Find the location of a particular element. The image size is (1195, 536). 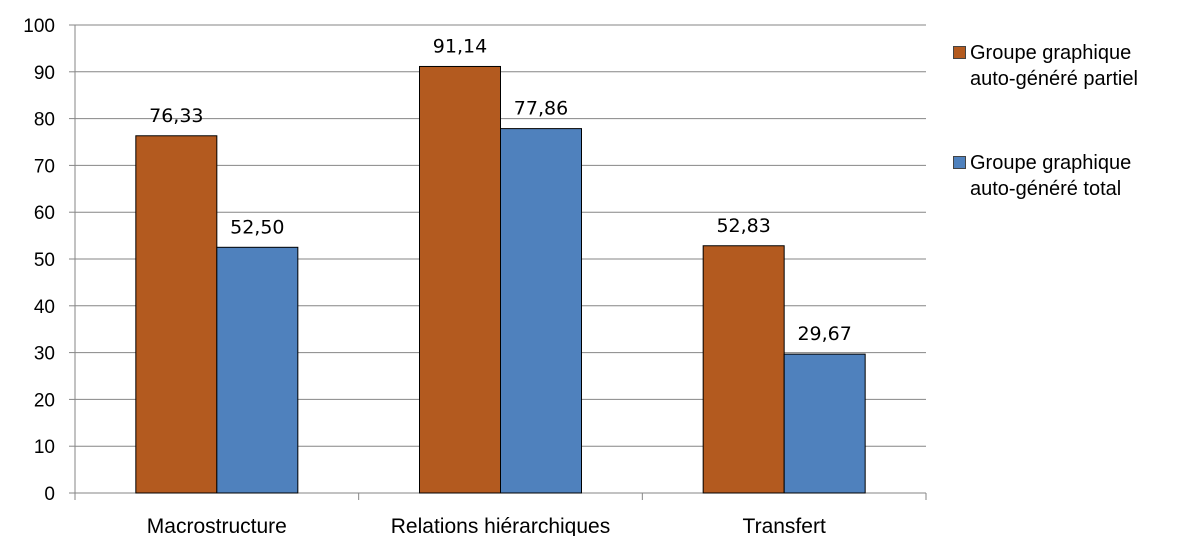

y-tick-label: 20 is located at coordinates (44, 400).